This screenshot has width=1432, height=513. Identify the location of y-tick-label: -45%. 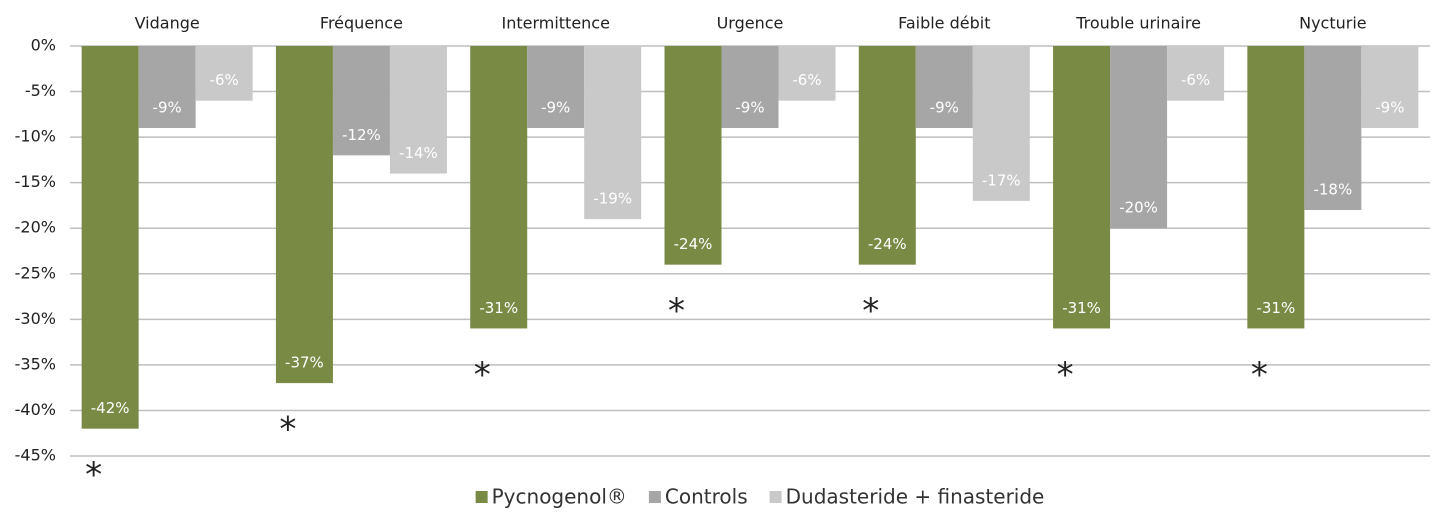
(35, 455).